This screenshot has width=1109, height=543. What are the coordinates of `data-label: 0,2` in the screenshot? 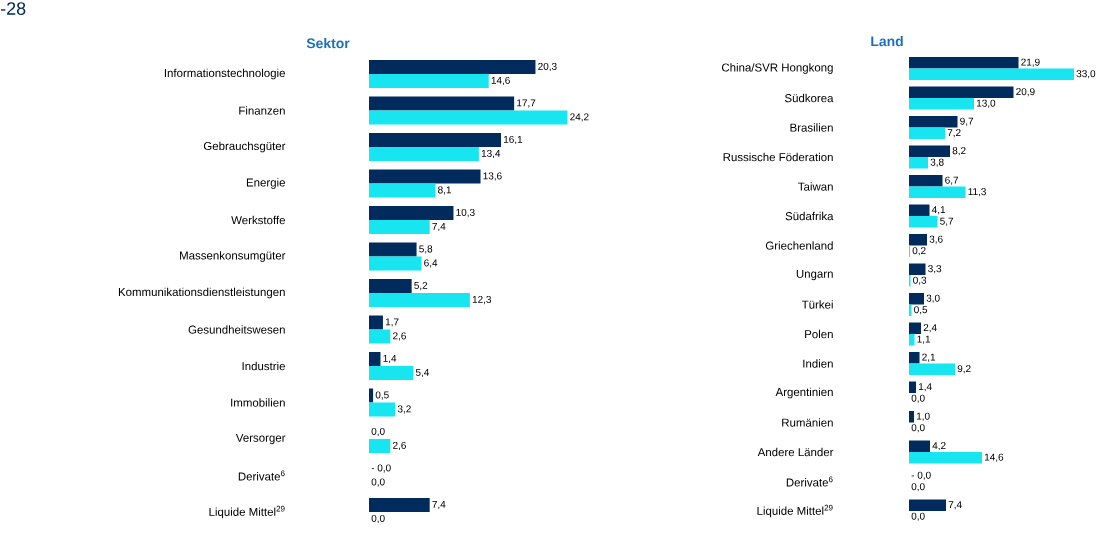 It's located at (919, 251).